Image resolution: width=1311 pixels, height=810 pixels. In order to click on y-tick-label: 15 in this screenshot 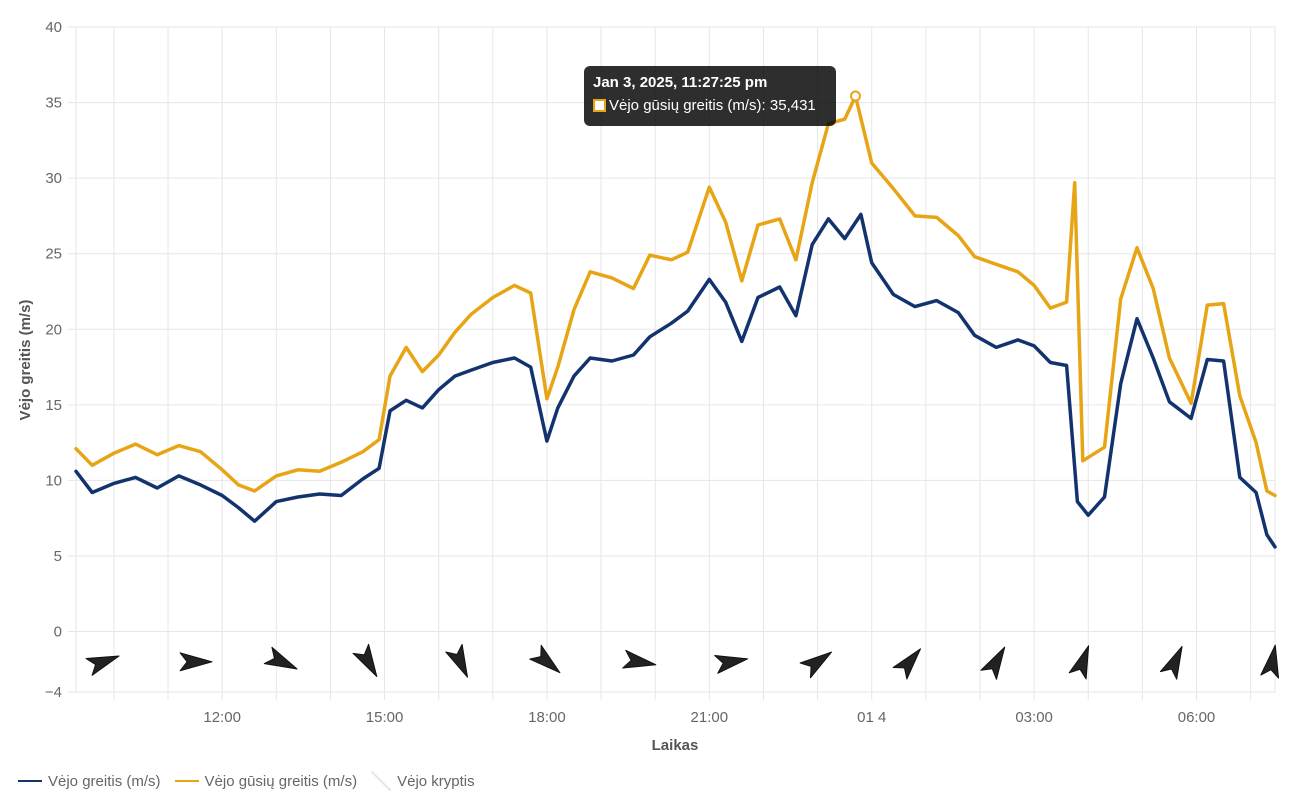, I will do `click(53, 405)`.